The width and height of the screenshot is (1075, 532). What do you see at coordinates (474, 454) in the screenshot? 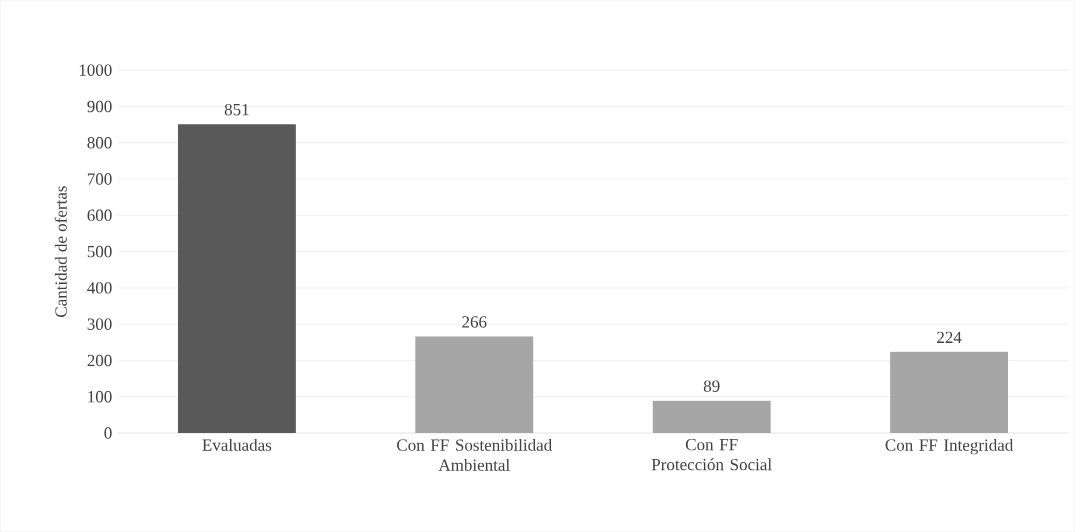
I see `x-tick-label: Con FF Sostenibilidad Ambiental` at bounding box center [474, 454].